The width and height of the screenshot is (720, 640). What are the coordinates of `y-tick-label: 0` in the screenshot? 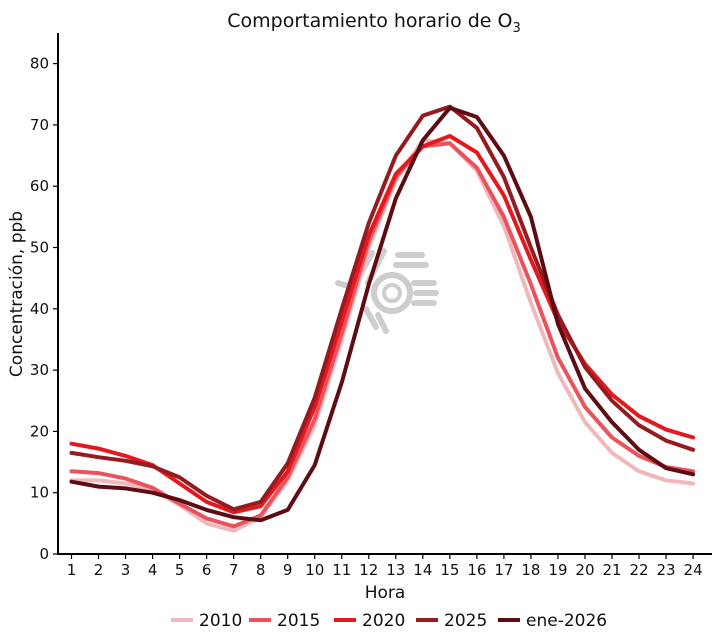 It's located at (44, 554).